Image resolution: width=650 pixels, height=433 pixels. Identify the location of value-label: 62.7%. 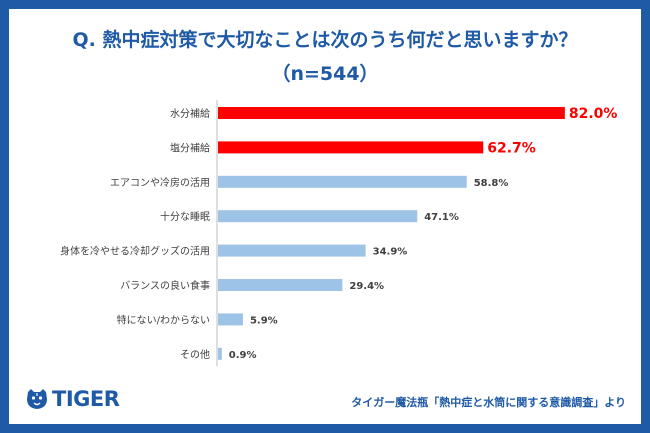
(511, 148).